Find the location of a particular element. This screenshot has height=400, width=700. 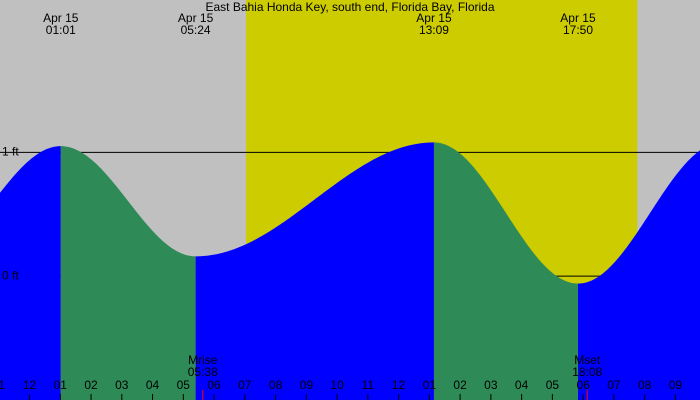

event-time: 13:09 is located at coordinates (434, 30).